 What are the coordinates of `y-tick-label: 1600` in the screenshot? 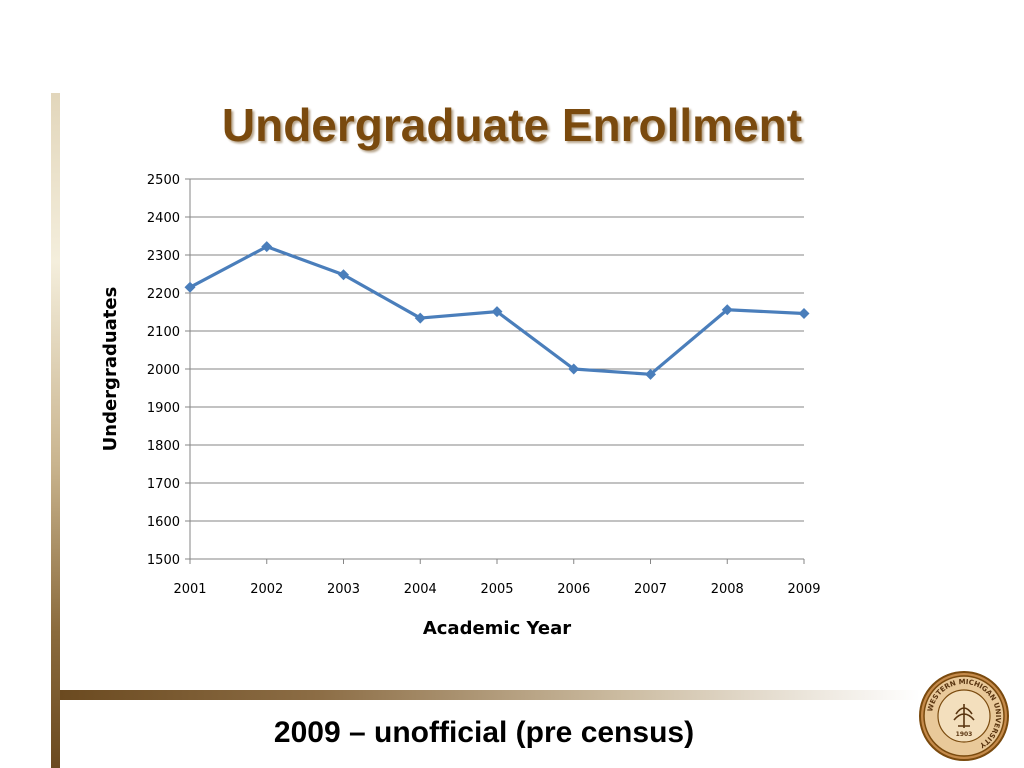 It's located at (163, 522).